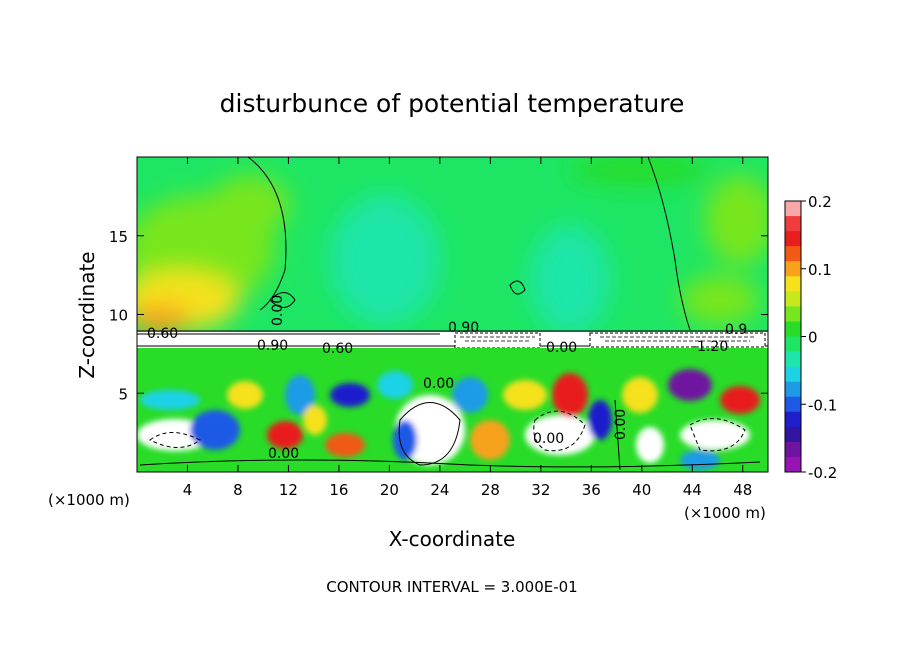 Image resolution: width=904 pixels, height=654 pixels. What do you see at coordinates (822, 473) in the screenshot?
I see `colorbar-tick-label: -0.2` at bounding box center [822, 473].